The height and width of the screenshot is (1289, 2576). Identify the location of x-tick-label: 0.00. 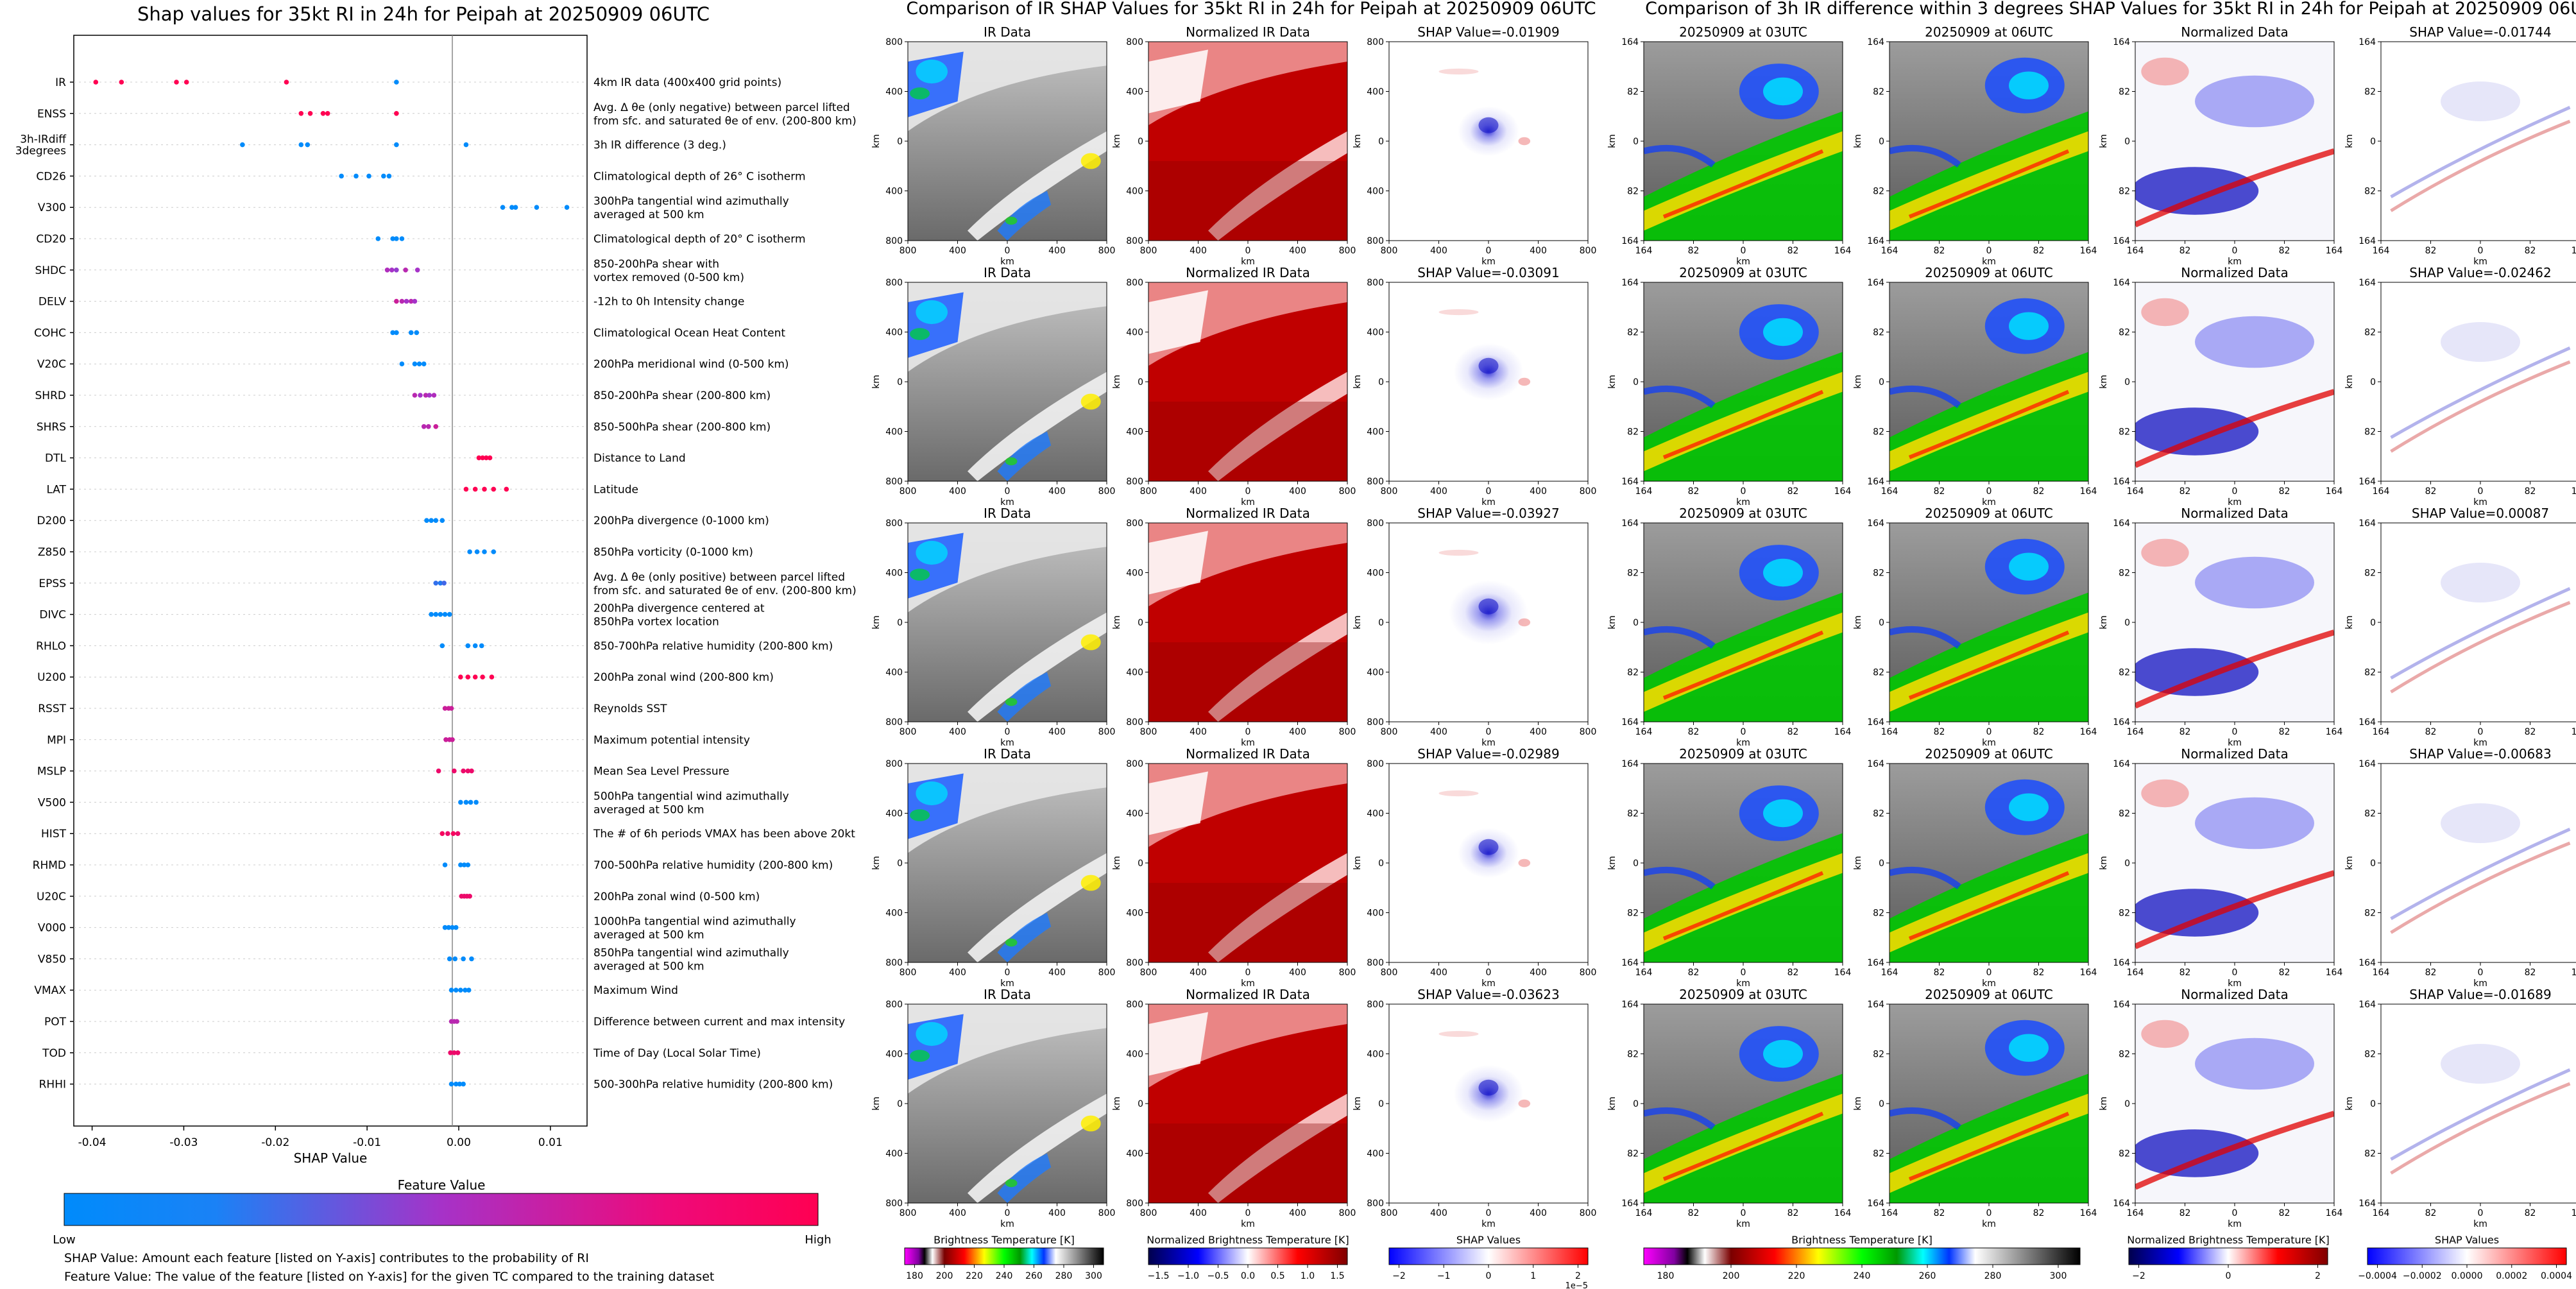
(459, 1142).